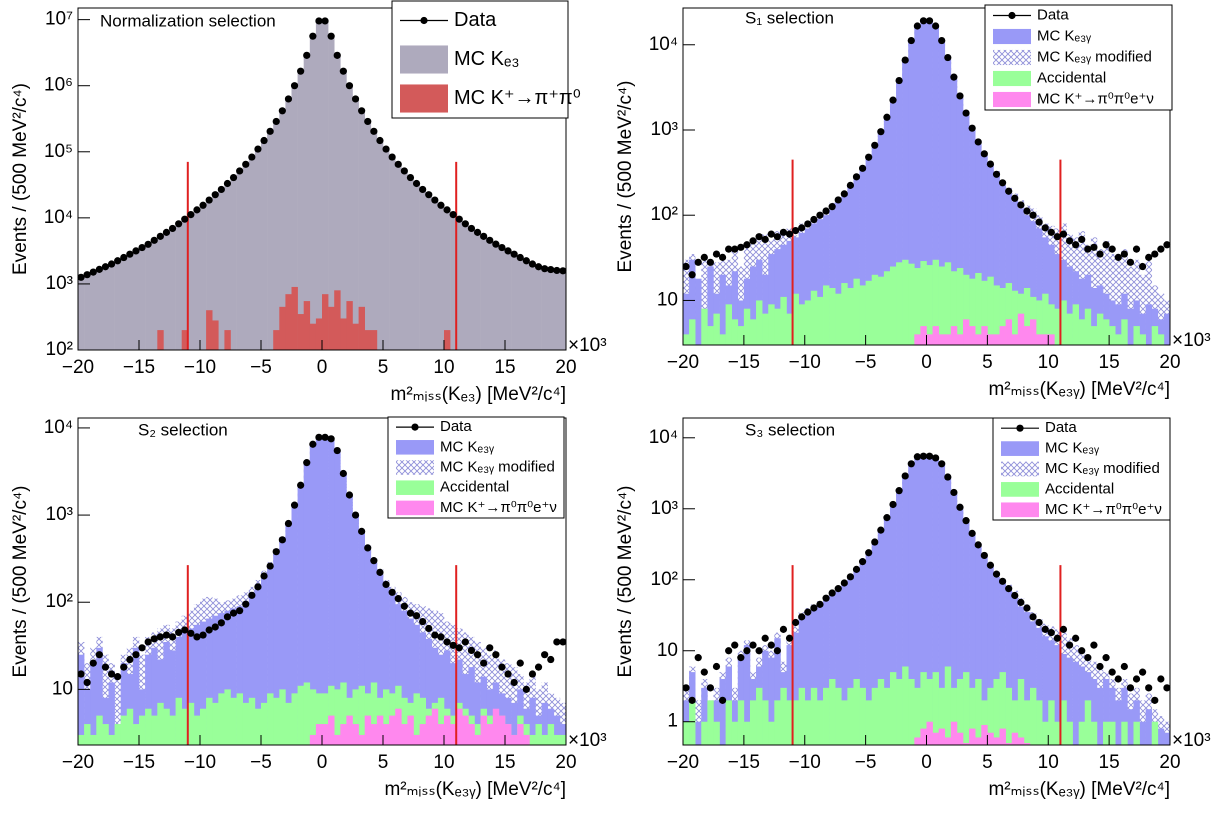 The height and width of the screenshot is (819, 1230). Describe the element at coordinates (866, 762) in the screenshot. I see `x-tick-label: −5` at that location.